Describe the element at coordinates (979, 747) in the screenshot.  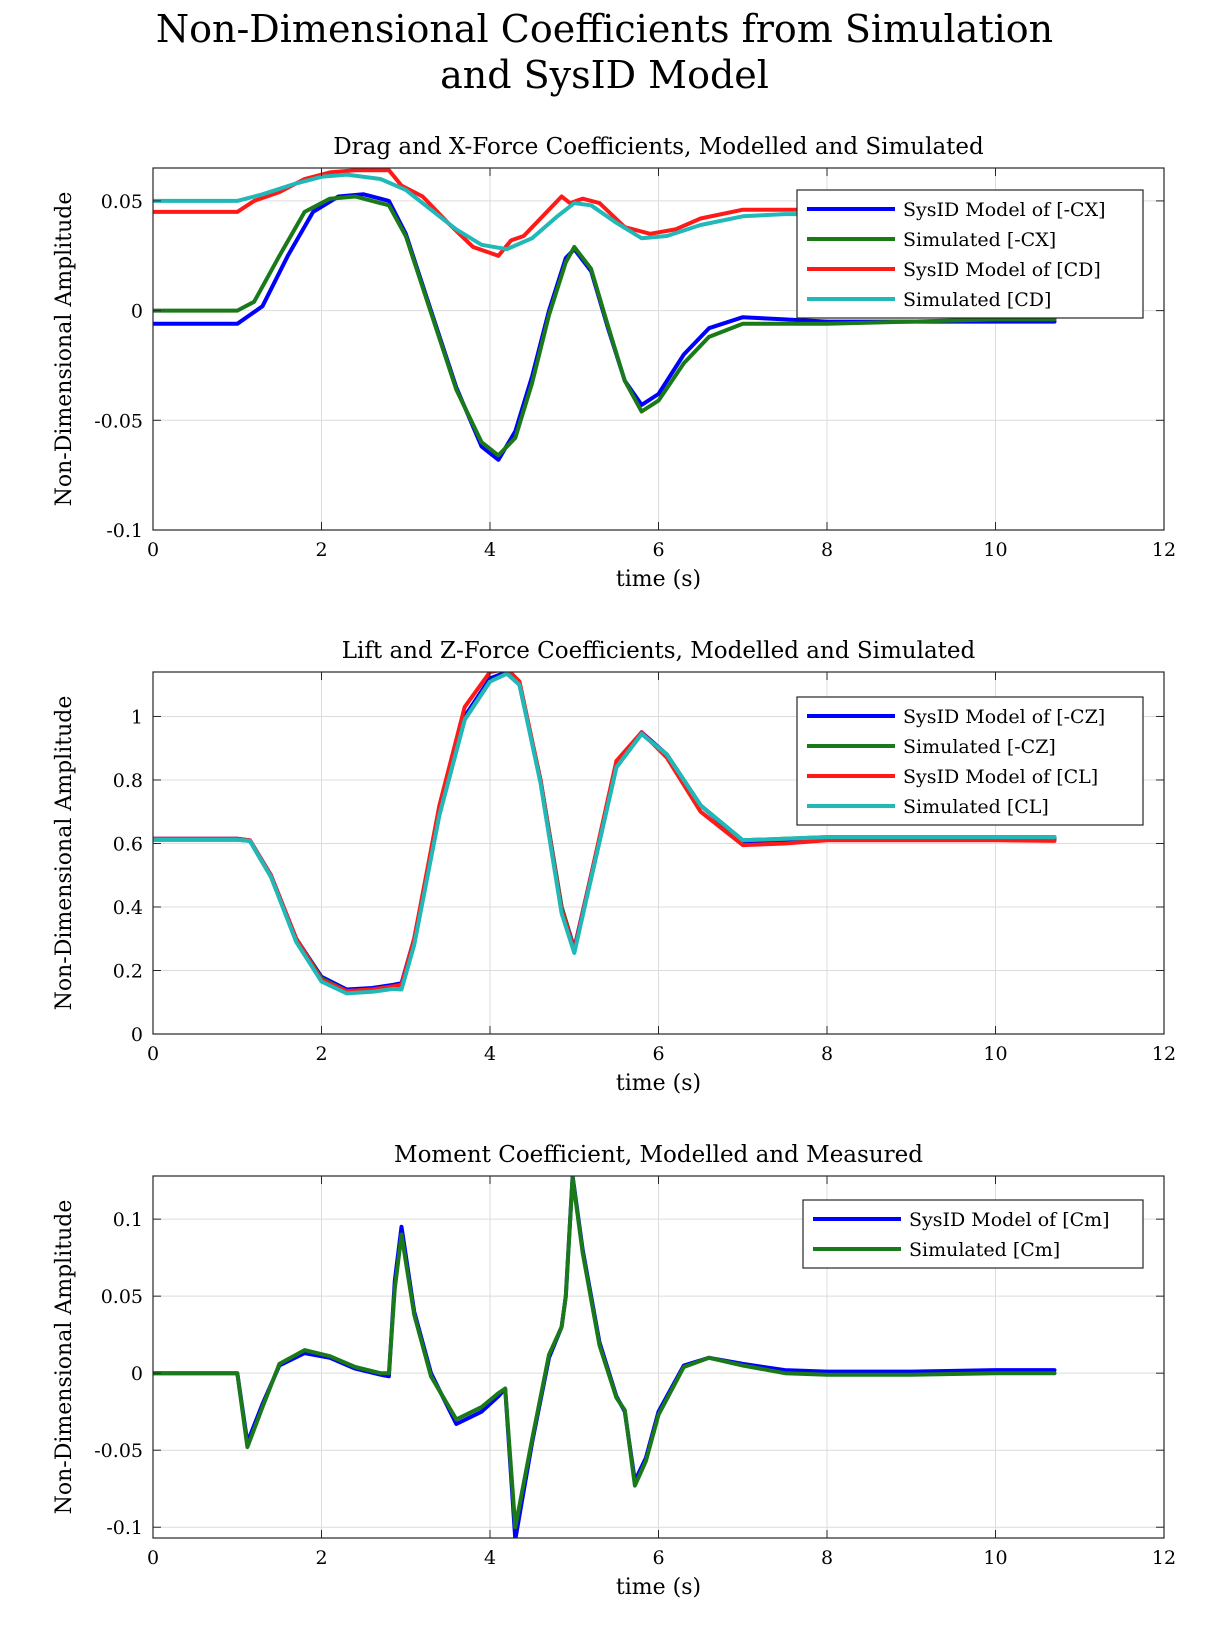
I see `legend-entry-label: Simulated [-CZ]` at that location.